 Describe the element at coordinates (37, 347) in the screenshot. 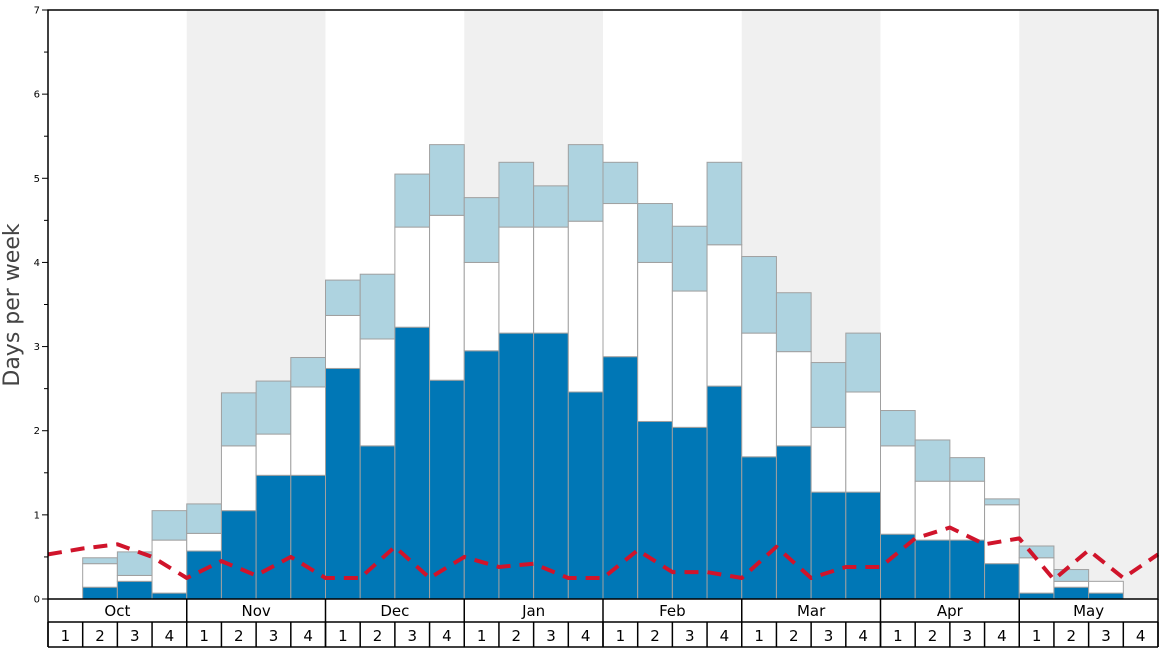

I see `y-tick-label: 3` at that location.